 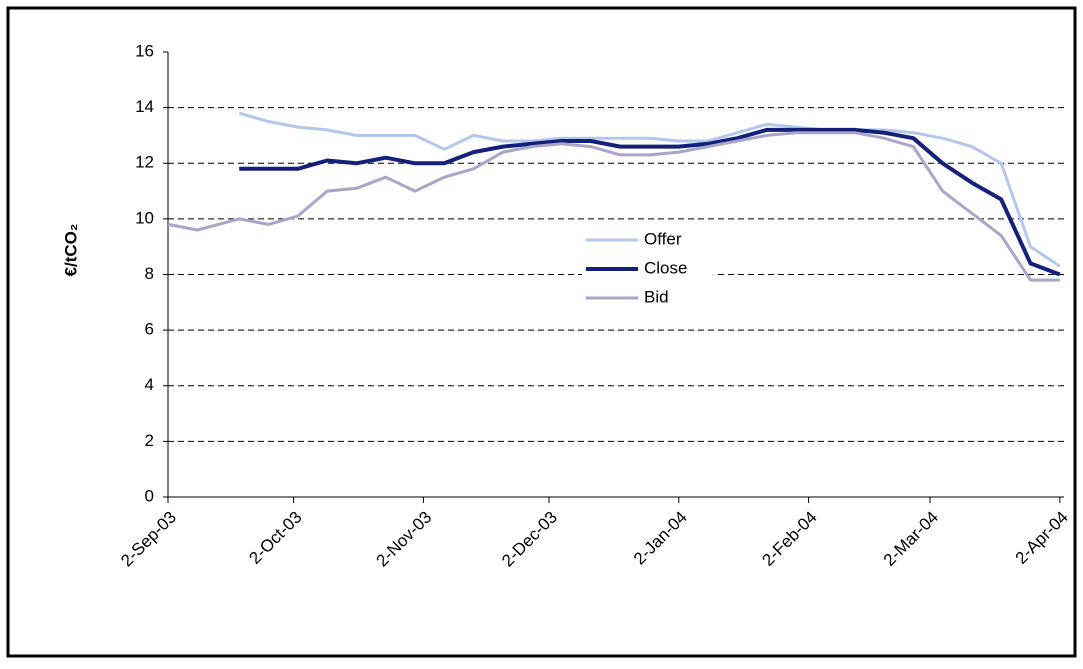 I want to click on y-tick-label: 4, so click(x=149, y=384).